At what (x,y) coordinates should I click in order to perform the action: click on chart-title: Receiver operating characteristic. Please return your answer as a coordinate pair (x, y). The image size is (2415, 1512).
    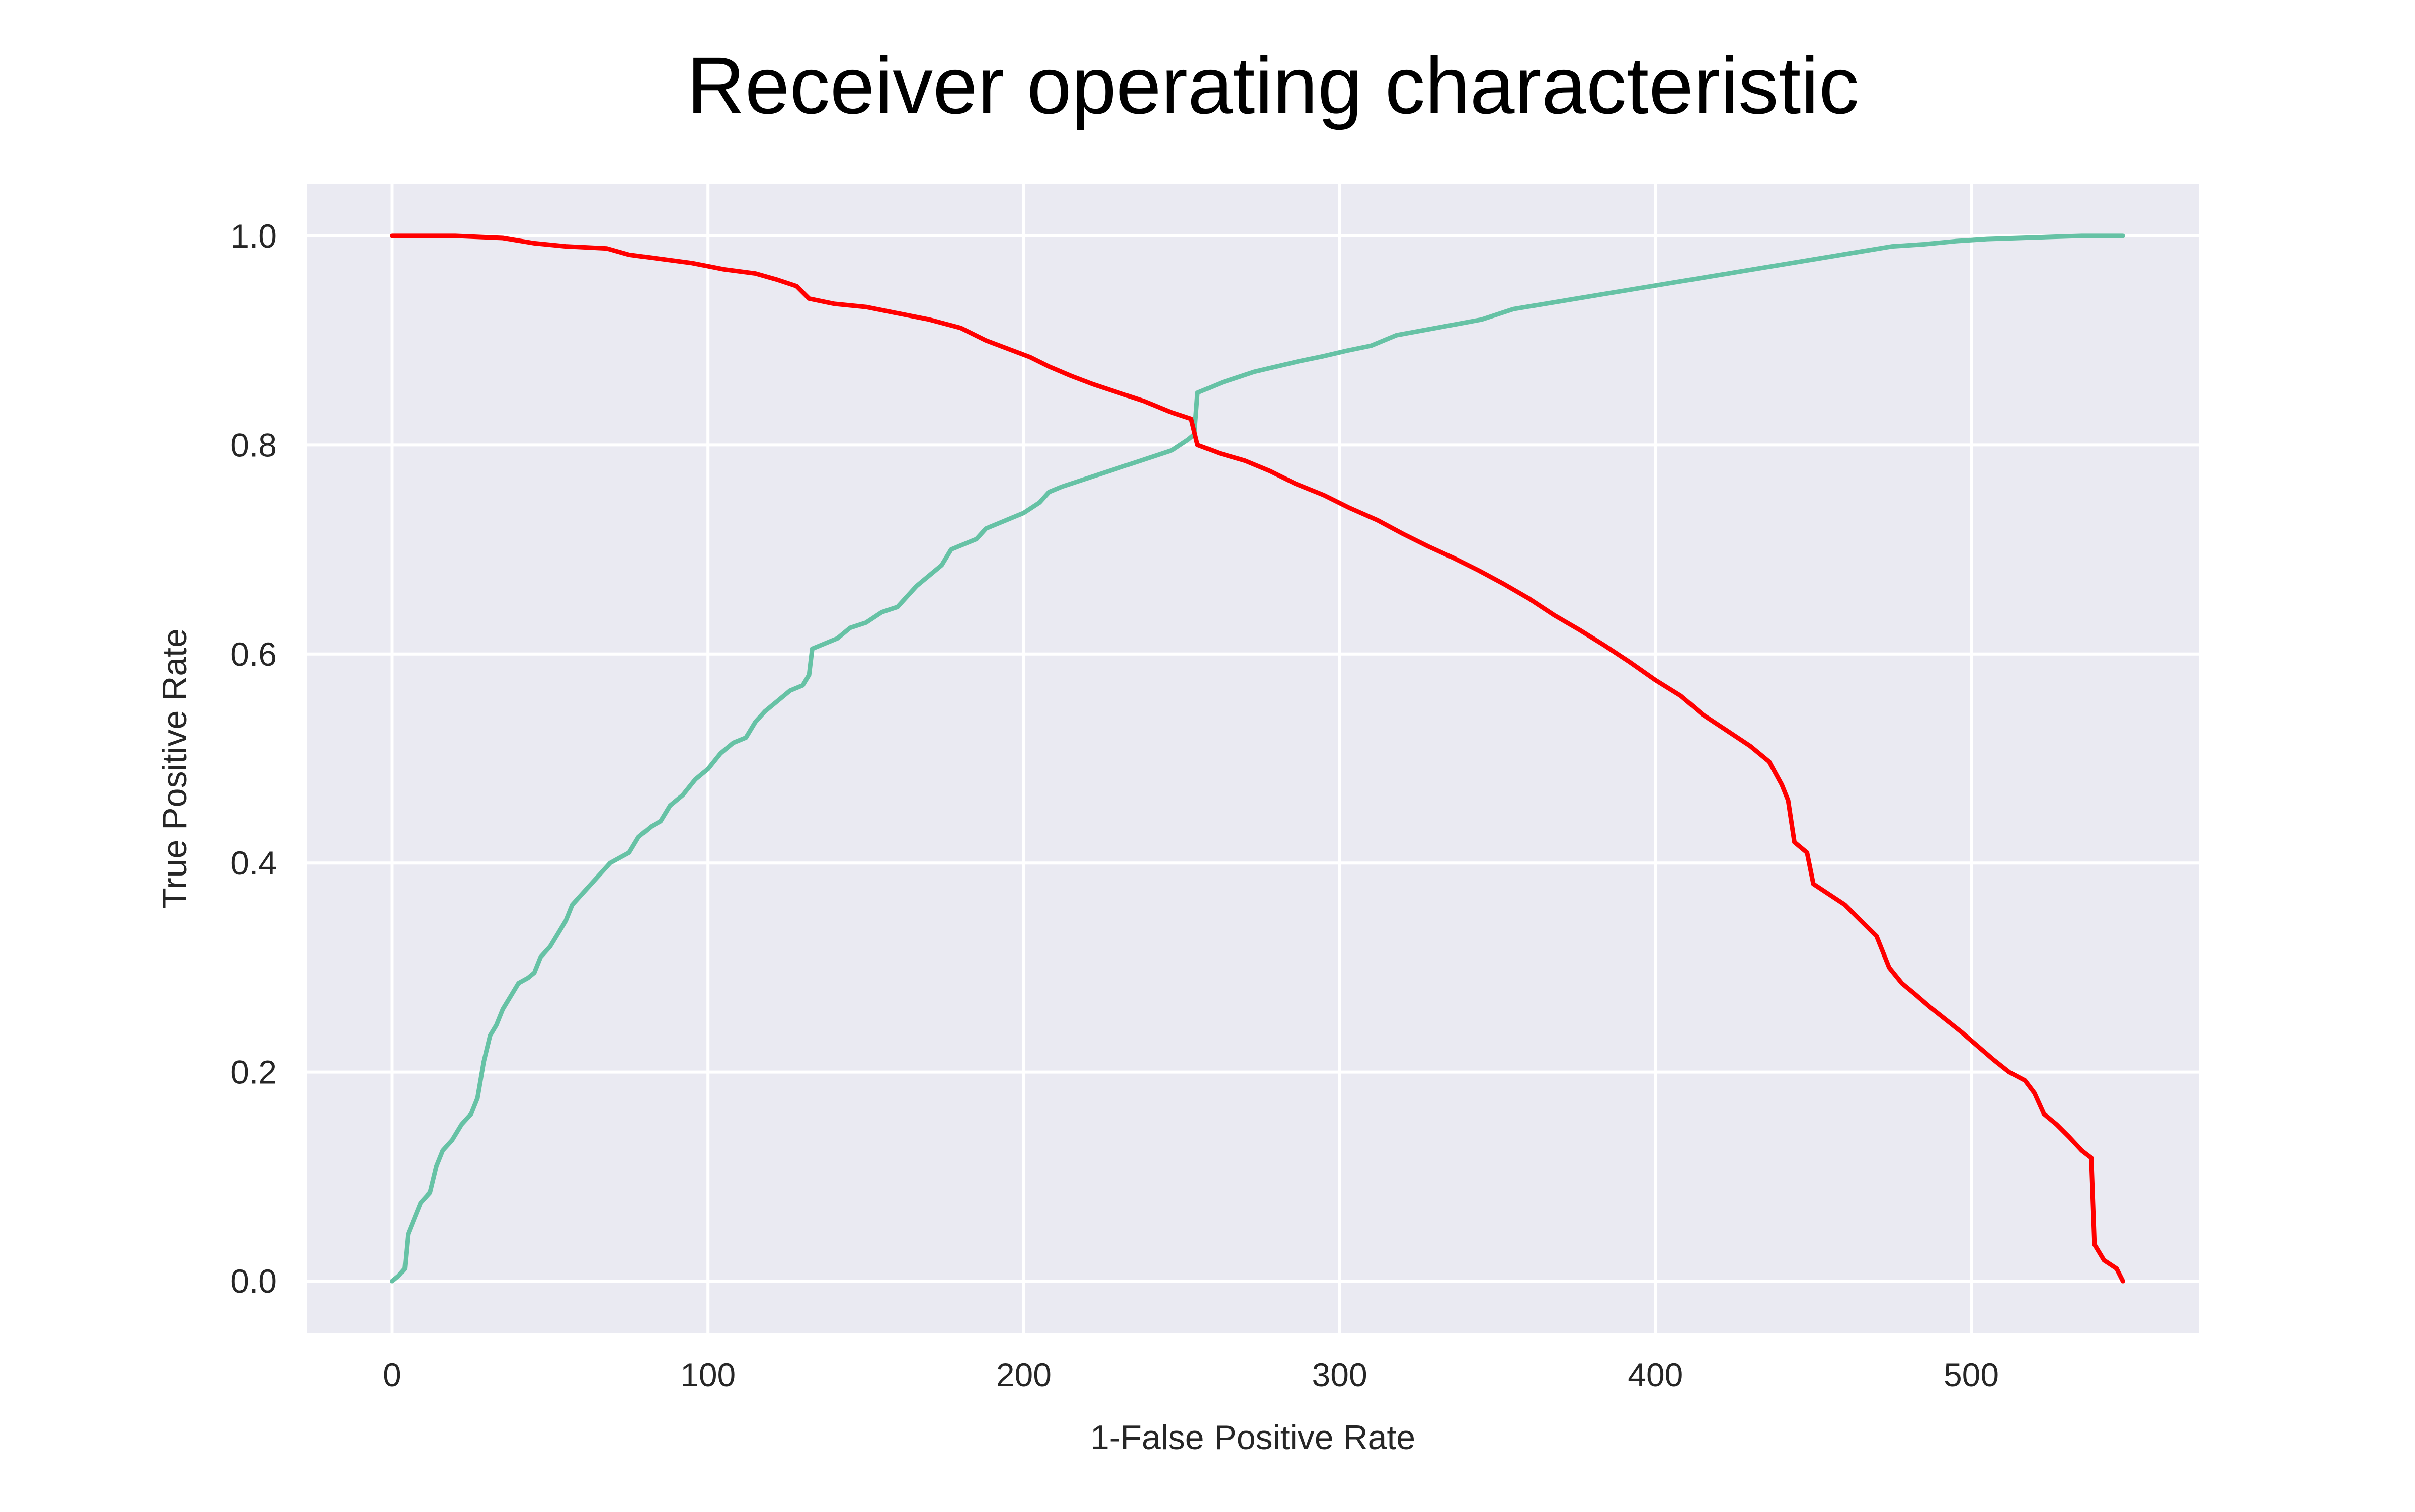
    Looking at the image, I should click on (1273, 85).